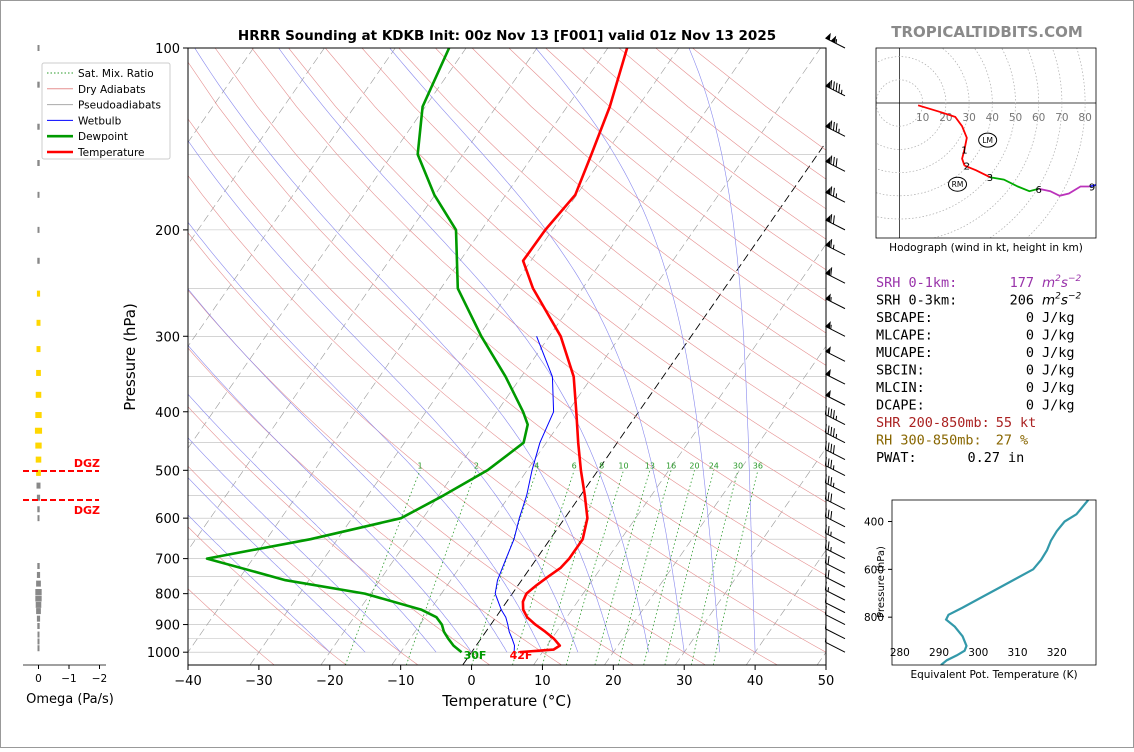  I want to click on index-label: SRH 0-3km:, so click(916, 301).